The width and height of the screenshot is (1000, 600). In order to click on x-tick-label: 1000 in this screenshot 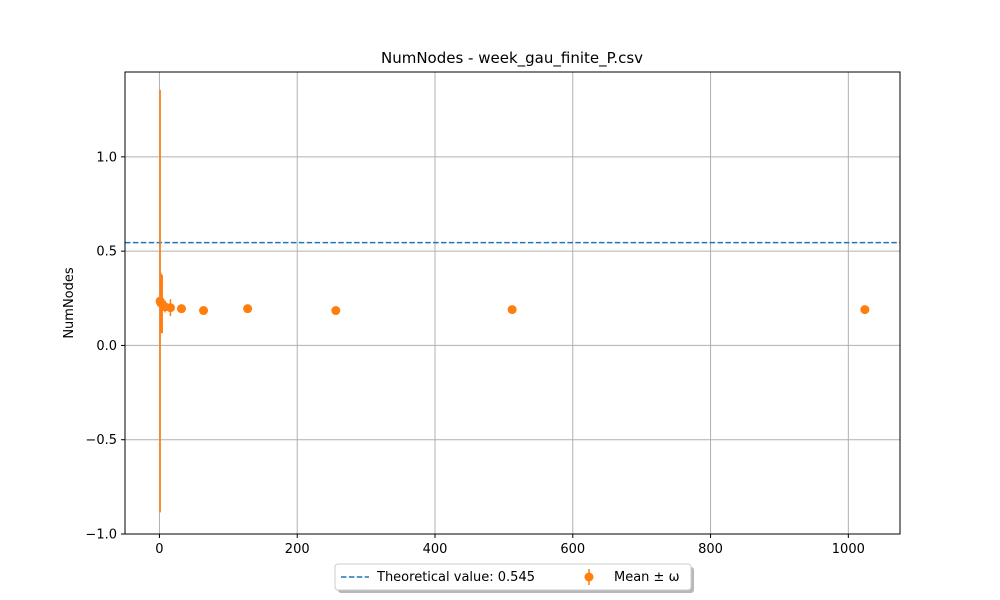, I will do `click(848, 549)`.